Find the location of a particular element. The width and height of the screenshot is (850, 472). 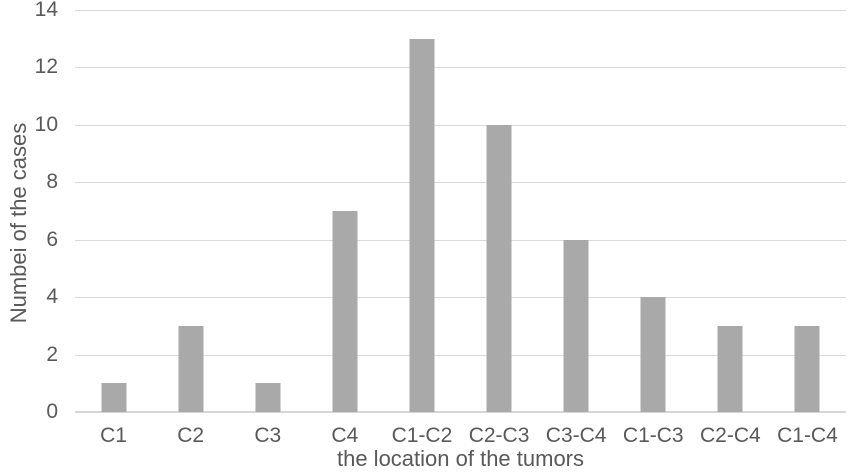

x-tick-label-C1-C4: C1-C4 is located at coordinates (807, 435).